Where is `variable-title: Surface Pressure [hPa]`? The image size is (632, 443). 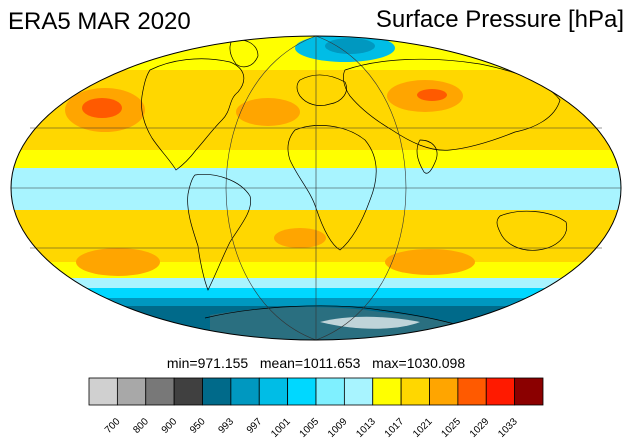
variable-title: Surface Pressure [hPa] is located at coordinates (499, 19).